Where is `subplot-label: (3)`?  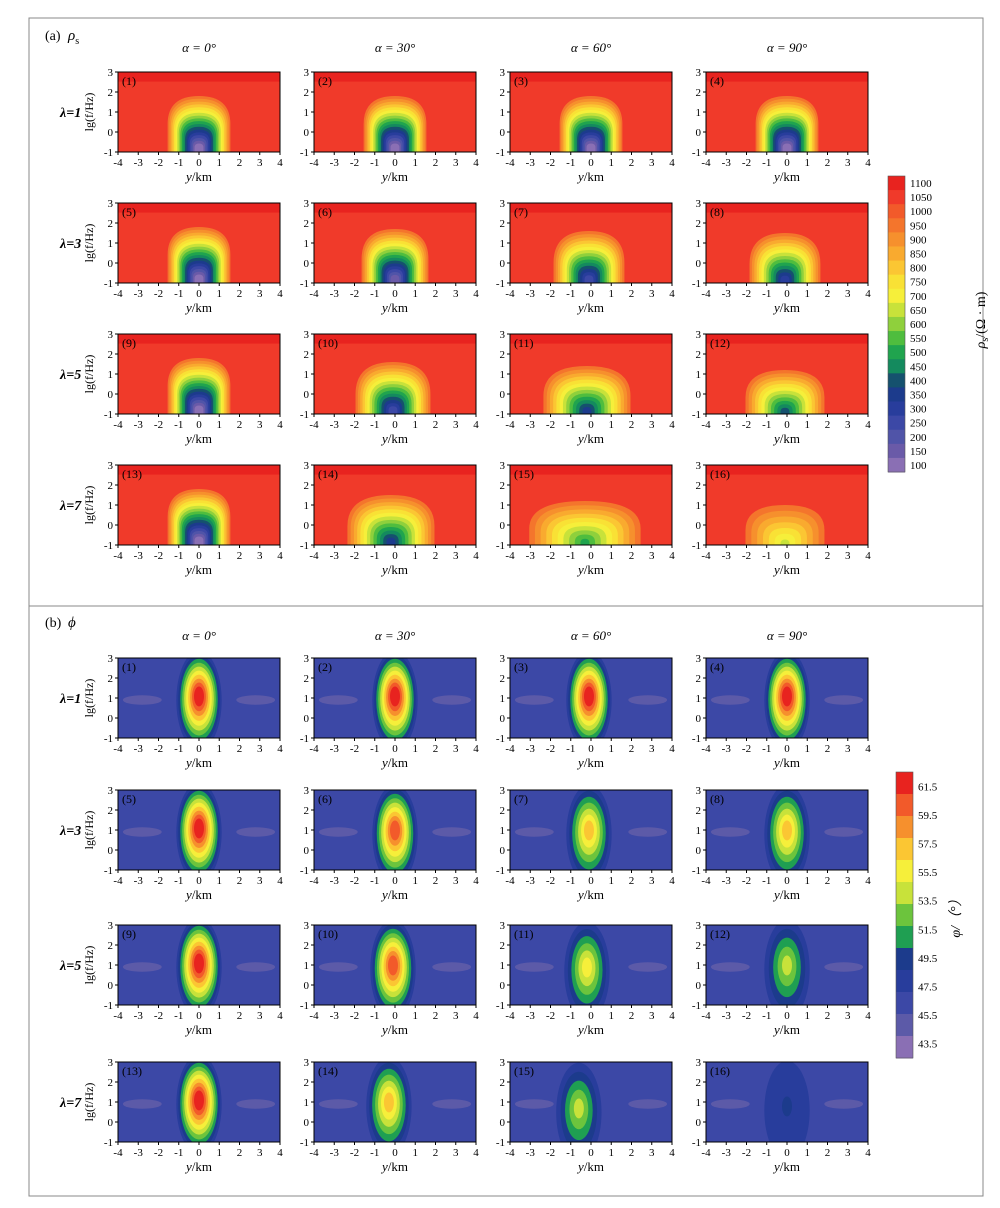 subplot-label: (3) is located at coordinates (521, 81).